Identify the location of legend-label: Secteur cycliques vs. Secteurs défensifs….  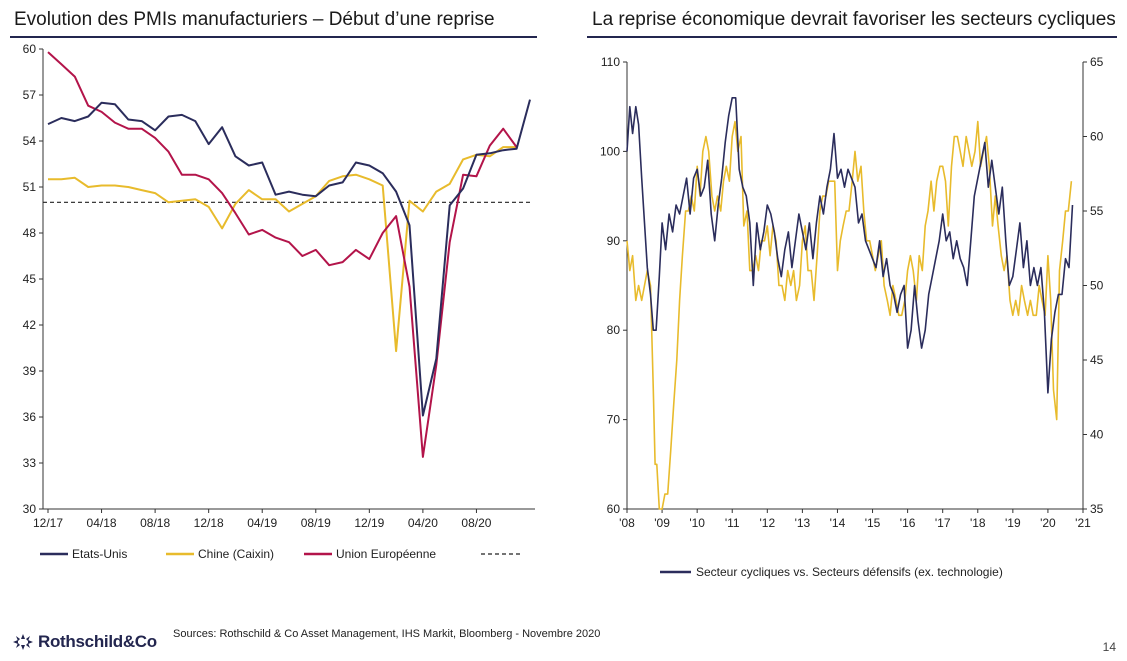
(849, 572).